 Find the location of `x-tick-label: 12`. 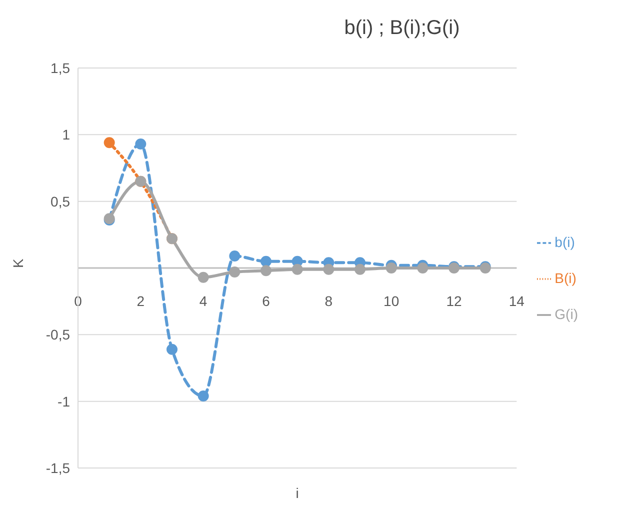

x-tick-label: 12 is located at coordinates (454, 301).